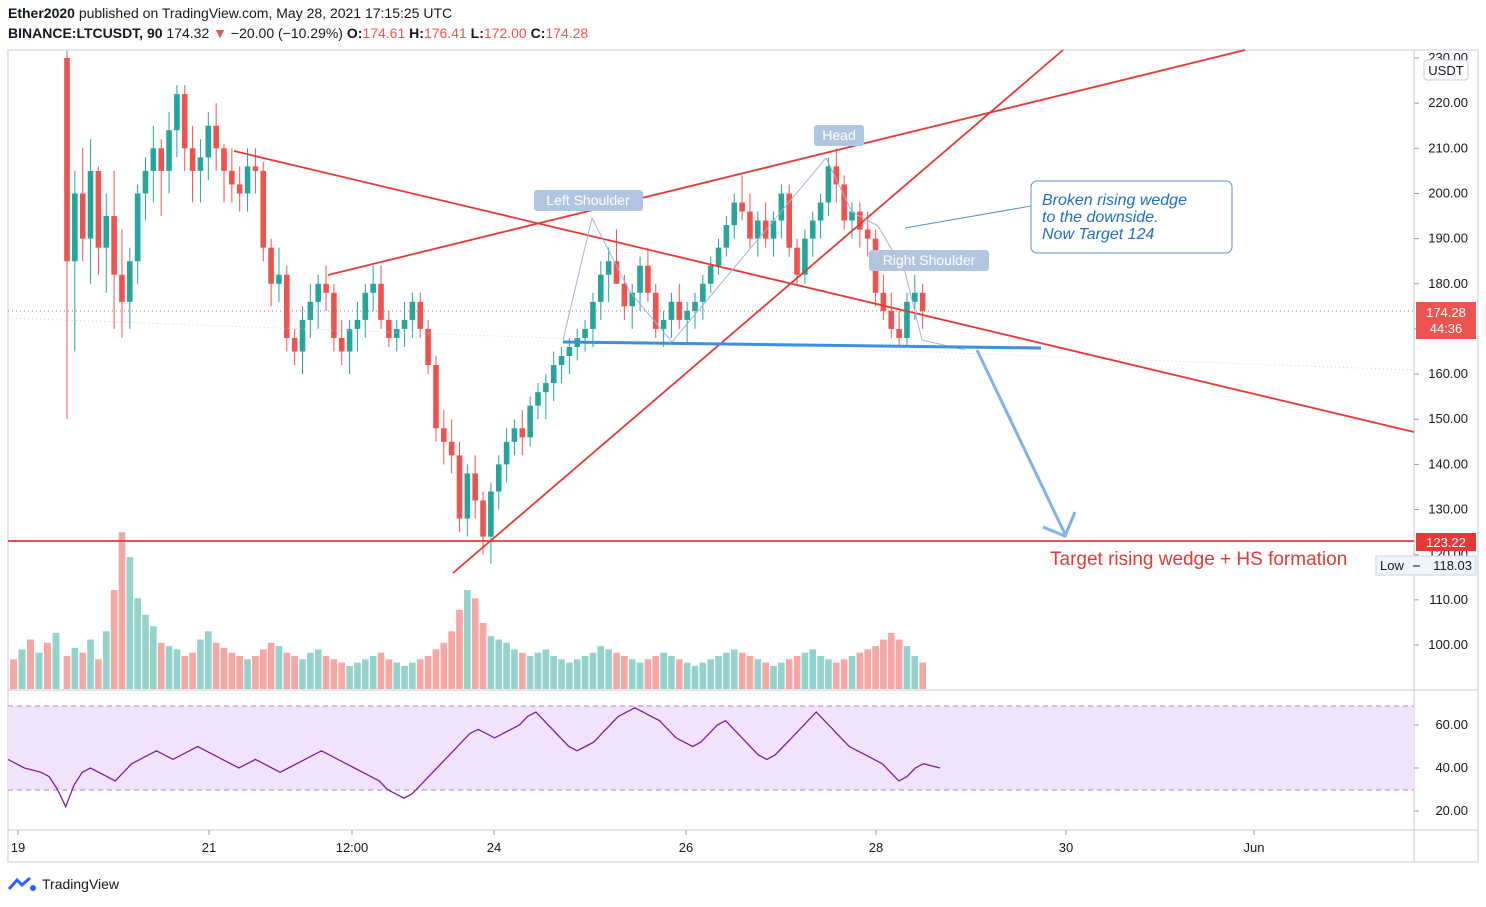 Image resolution: width=1486 pixels, height=907 pixels. Describe the element at coordinates (876, 847) in the screenshot. I see `time-tick-label: 28` at that location.